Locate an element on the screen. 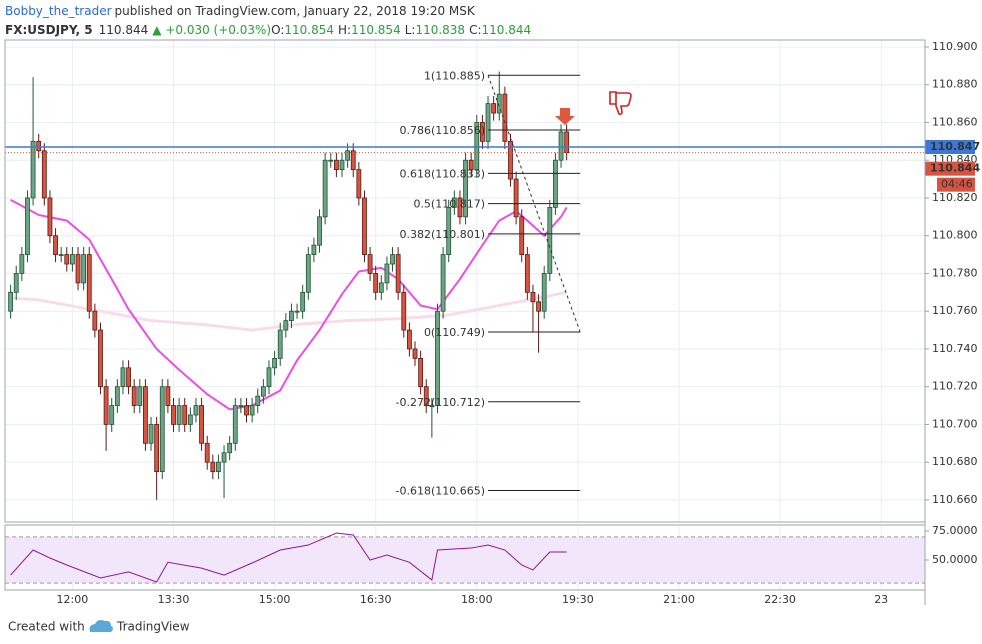 Image resolution: width=982 pixels, height=644 pixels. ohlc-label: C: is located at coordinates (475, 30).